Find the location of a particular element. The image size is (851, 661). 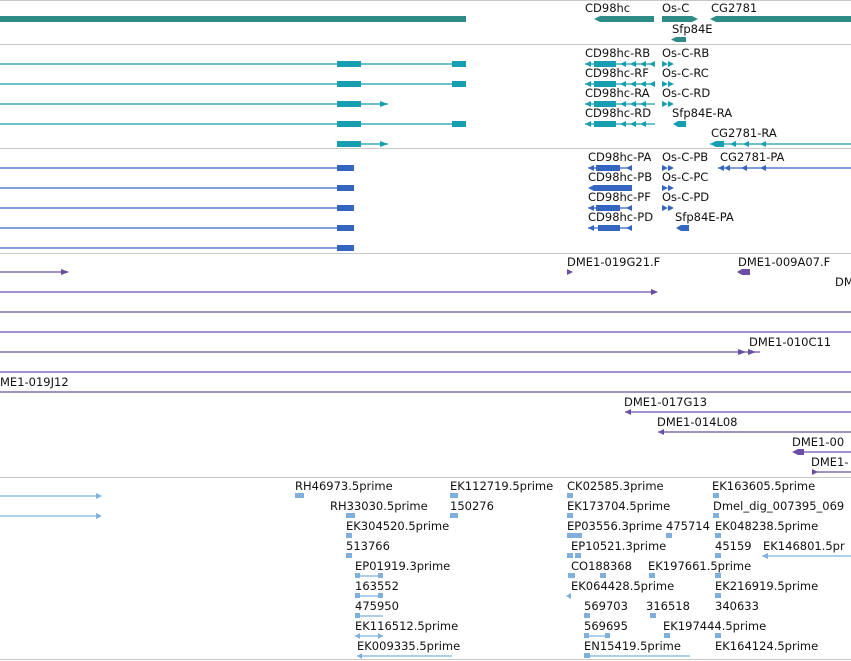

bac-clone-014l08 is located at coordinates (754, 432).